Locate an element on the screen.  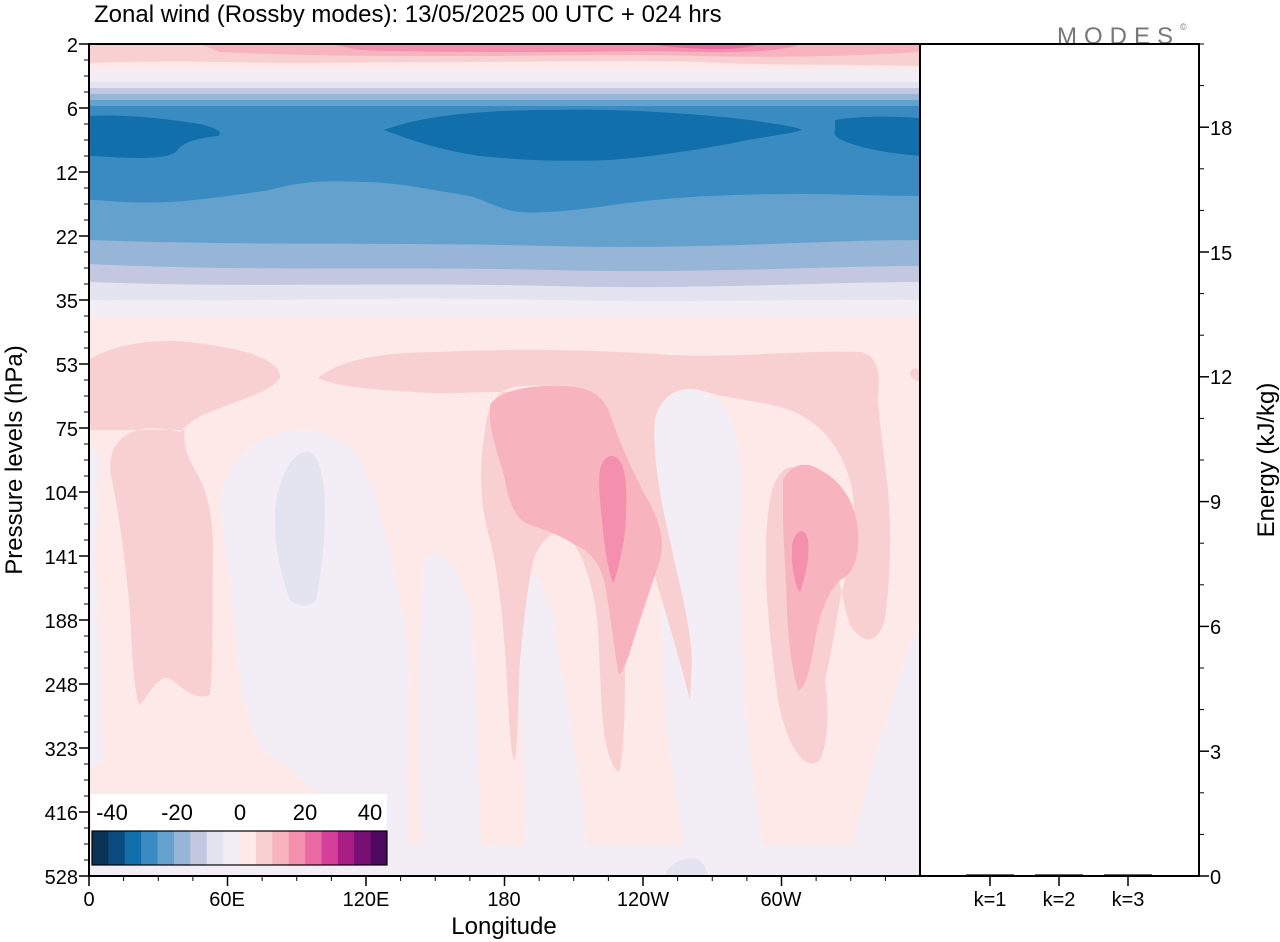
colorbar-tick-label: 40 is located at coordinates (370, 812).